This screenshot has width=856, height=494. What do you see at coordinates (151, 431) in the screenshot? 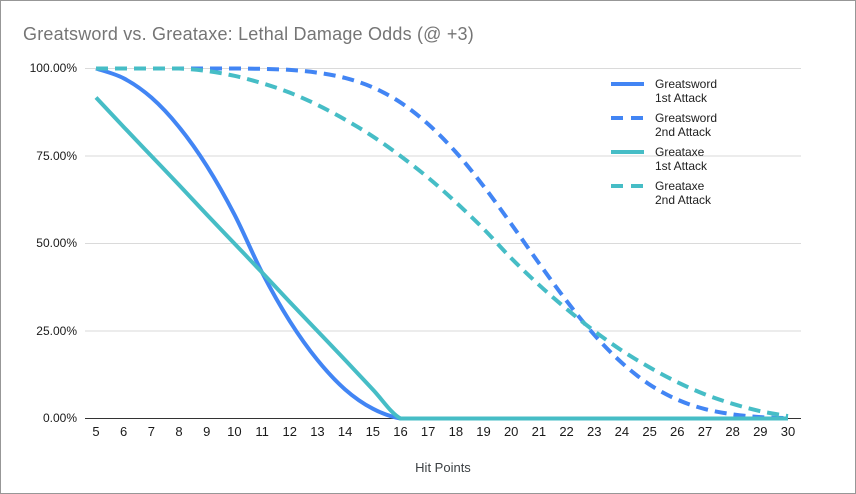
I see `x-tick-label: 7` at bounding box center [151, 431].